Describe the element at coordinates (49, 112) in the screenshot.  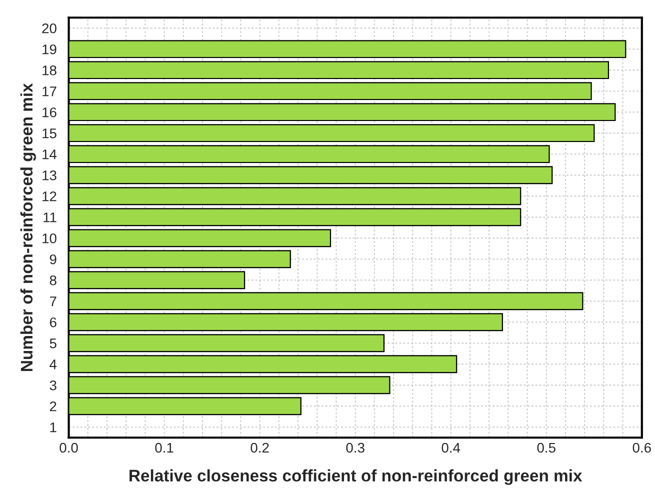
I see `y-tick-label: 16` at that location.